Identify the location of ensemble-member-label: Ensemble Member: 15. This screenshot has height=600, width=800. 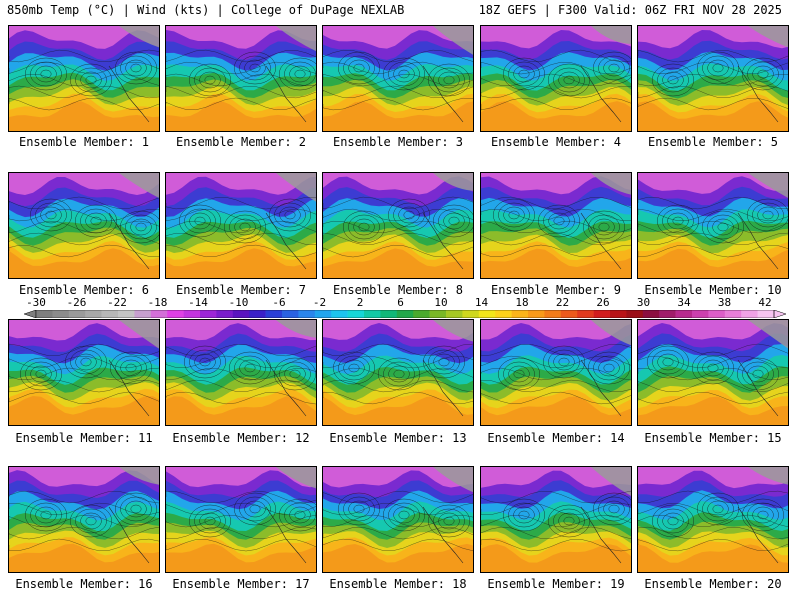
(713, 438).